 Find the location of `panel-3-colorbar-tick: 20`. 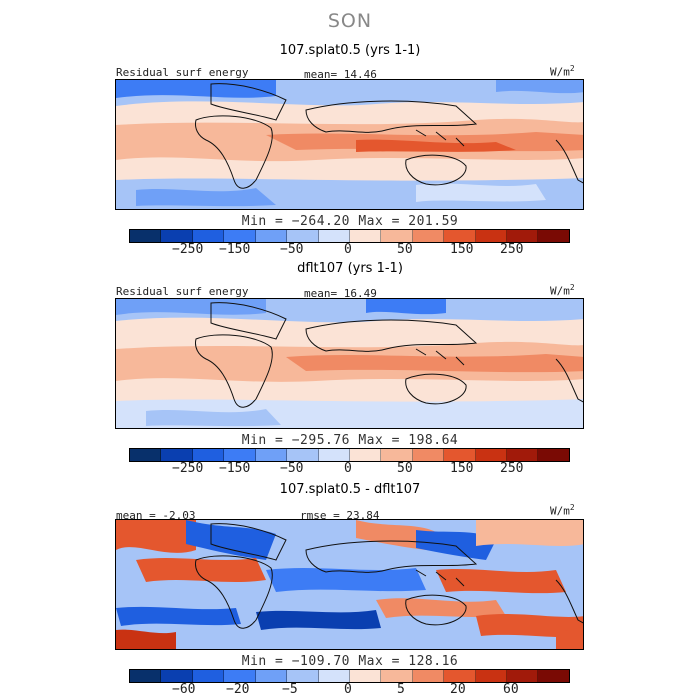

panel-3-colorbar-tick: 20 is located at coordinates (458, 689).